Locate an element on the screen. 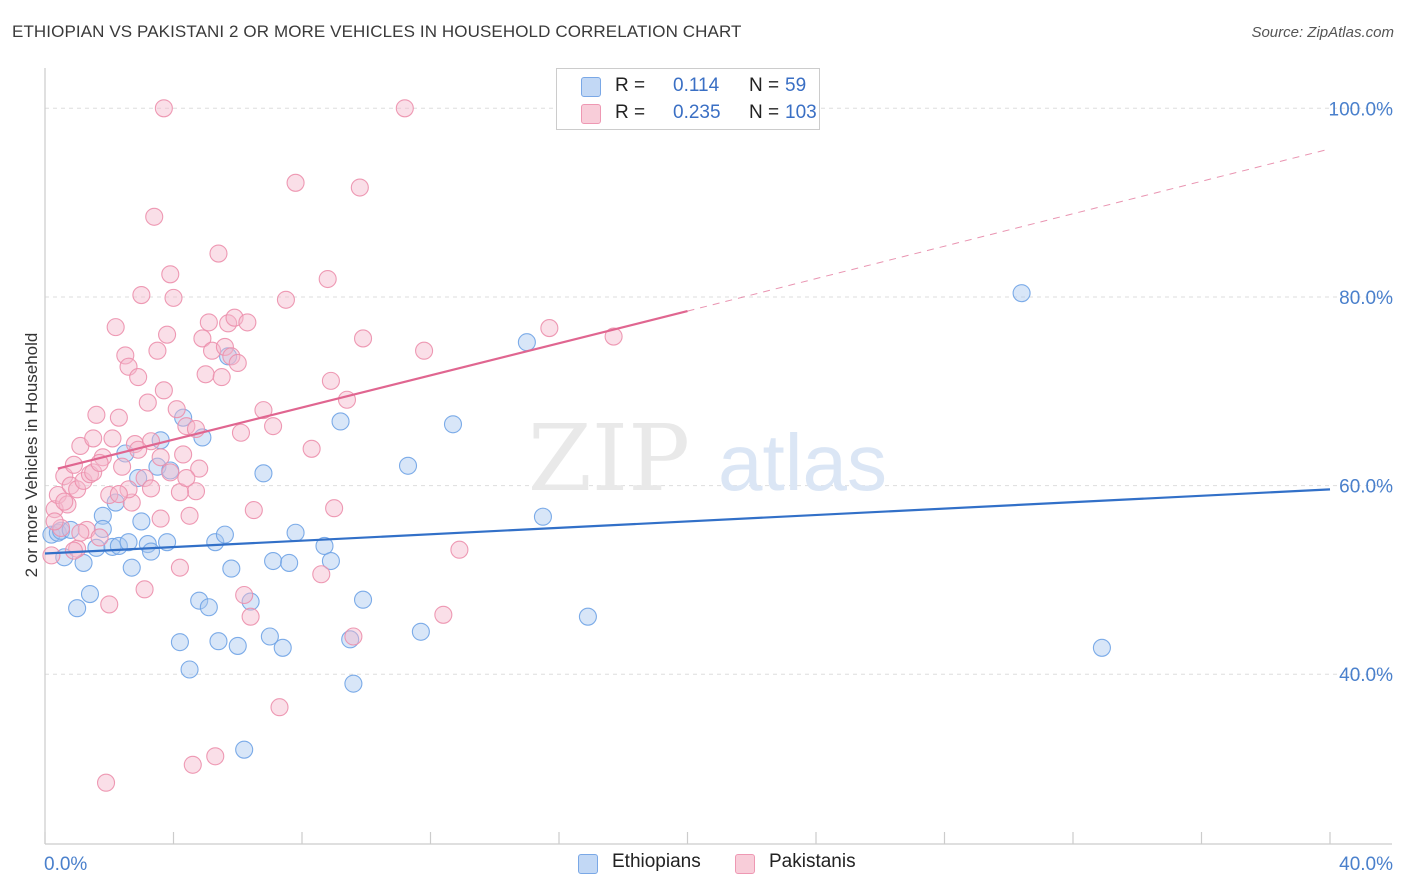 The width and height of the screenshot is (1406, 892). legend-n-value: 59 is located at coordinates (796, 85).